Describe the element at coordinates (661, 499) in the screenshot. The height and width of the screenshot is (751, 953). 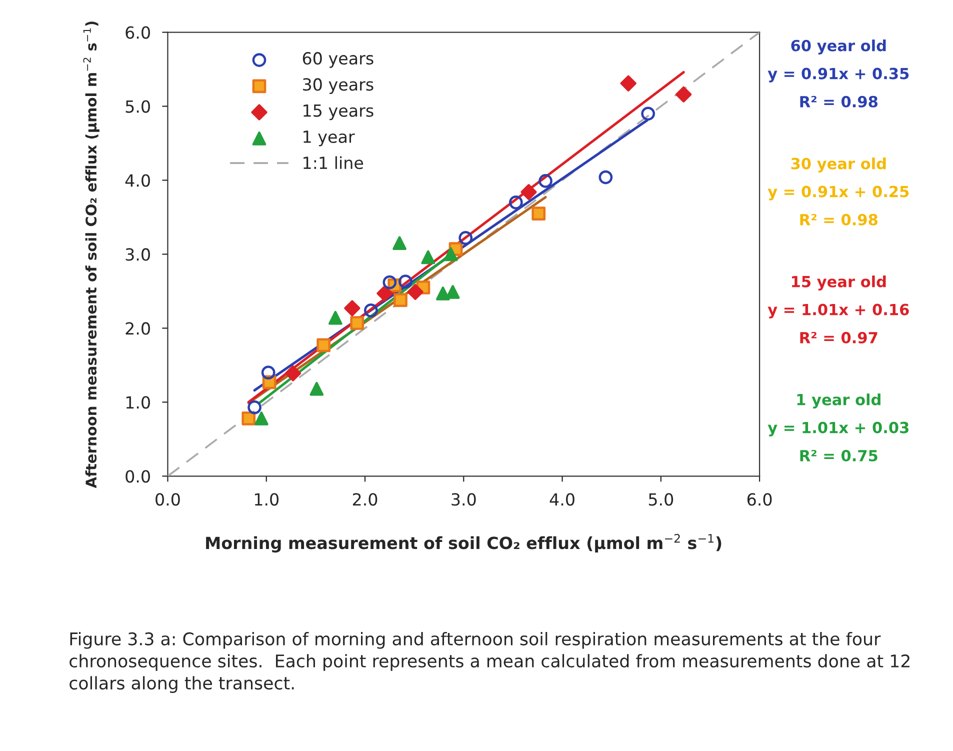
I see `x-tick-label: 5.0` at that location.